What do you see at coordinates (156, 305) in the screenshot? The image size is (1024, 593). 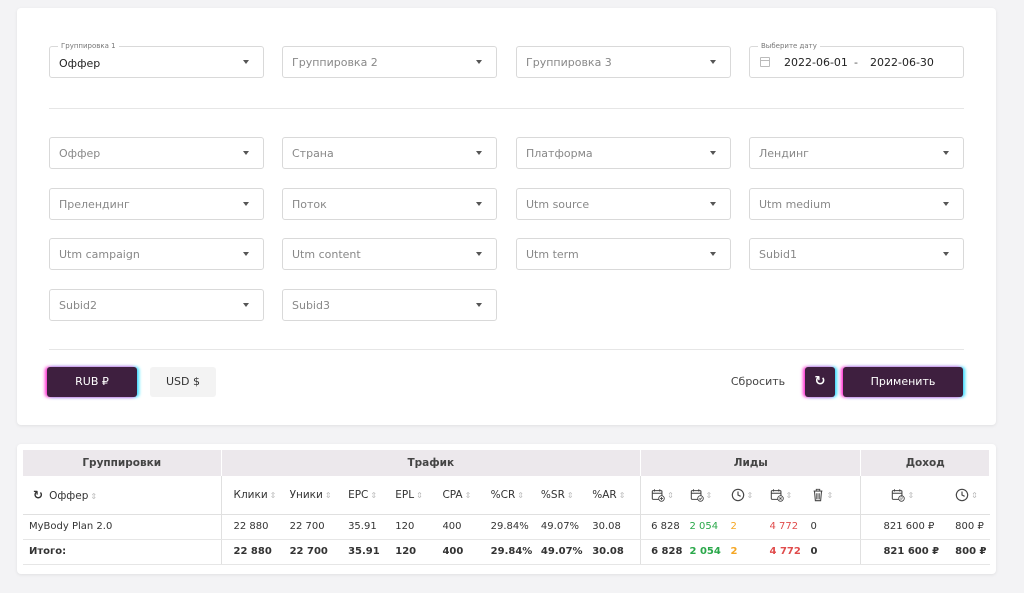 I see `filter-subid2-select: Subid2` at bounding box center [156, 305].